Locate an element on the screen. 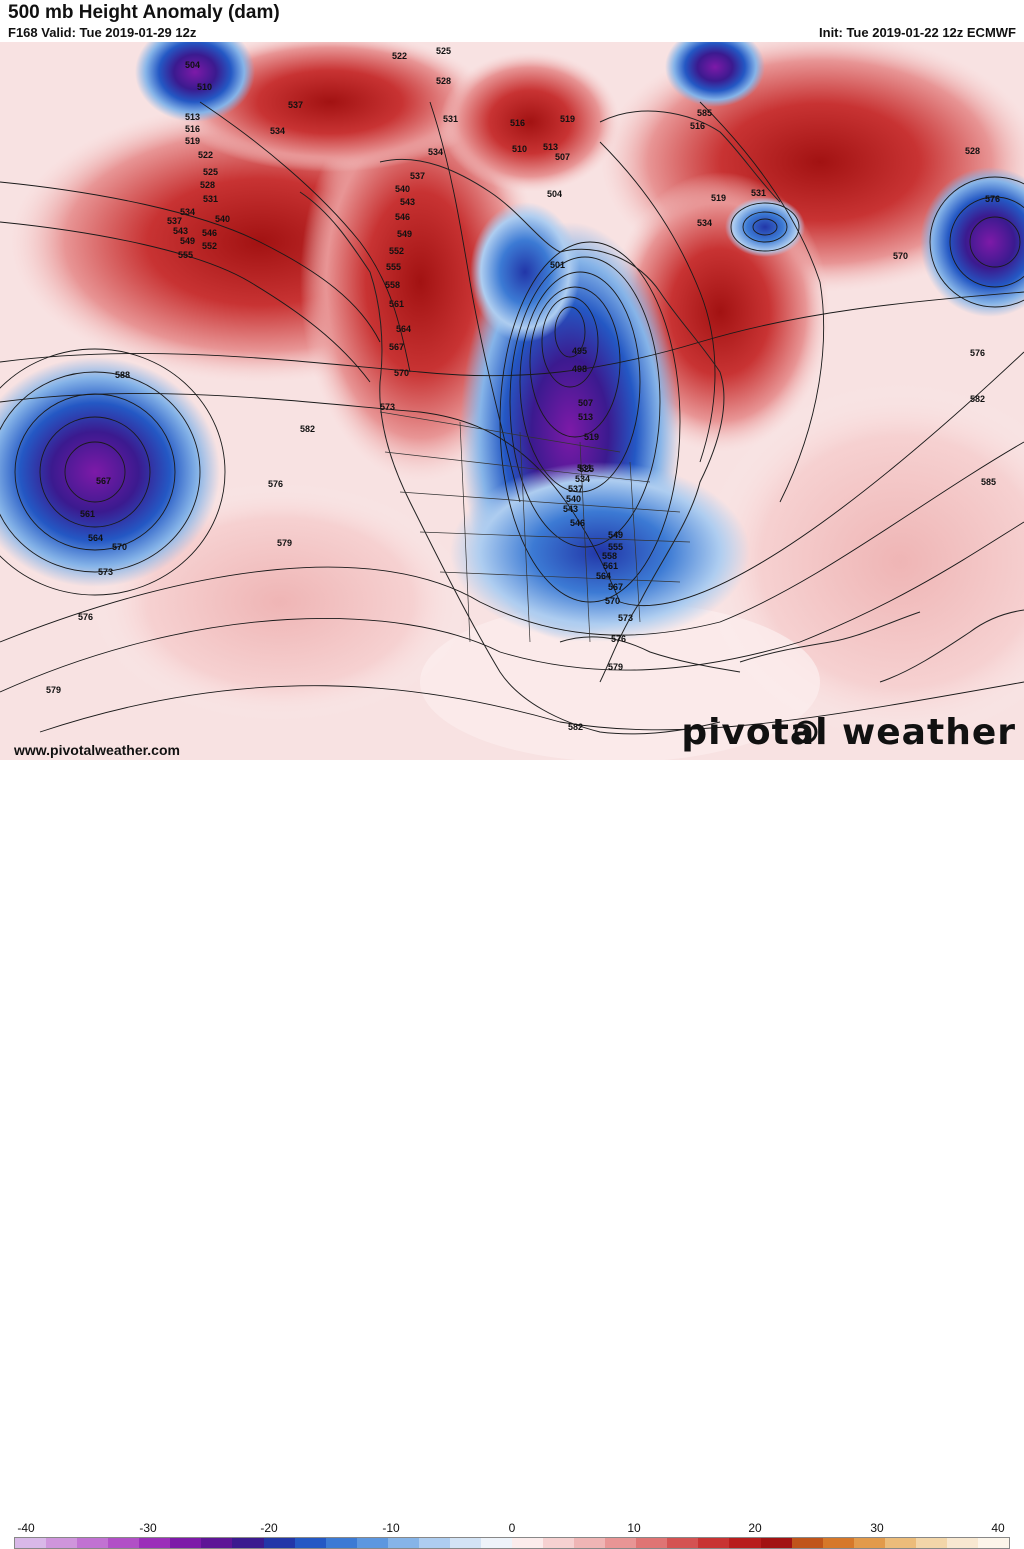  contour-label: 537 is located at coordinates (295, 105).